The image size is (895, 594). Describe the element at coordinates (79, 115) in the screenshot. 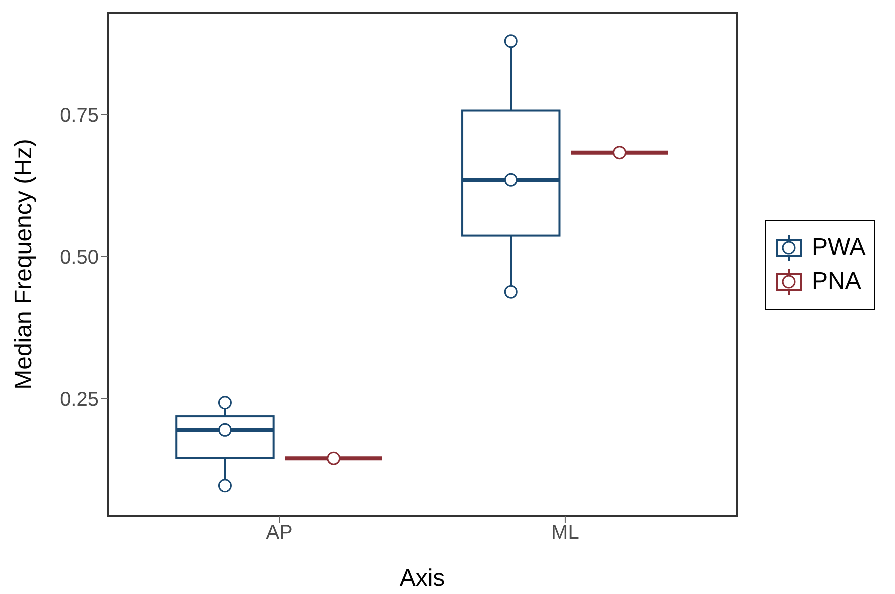

I see `y-tick-label: 0.75` at that location.